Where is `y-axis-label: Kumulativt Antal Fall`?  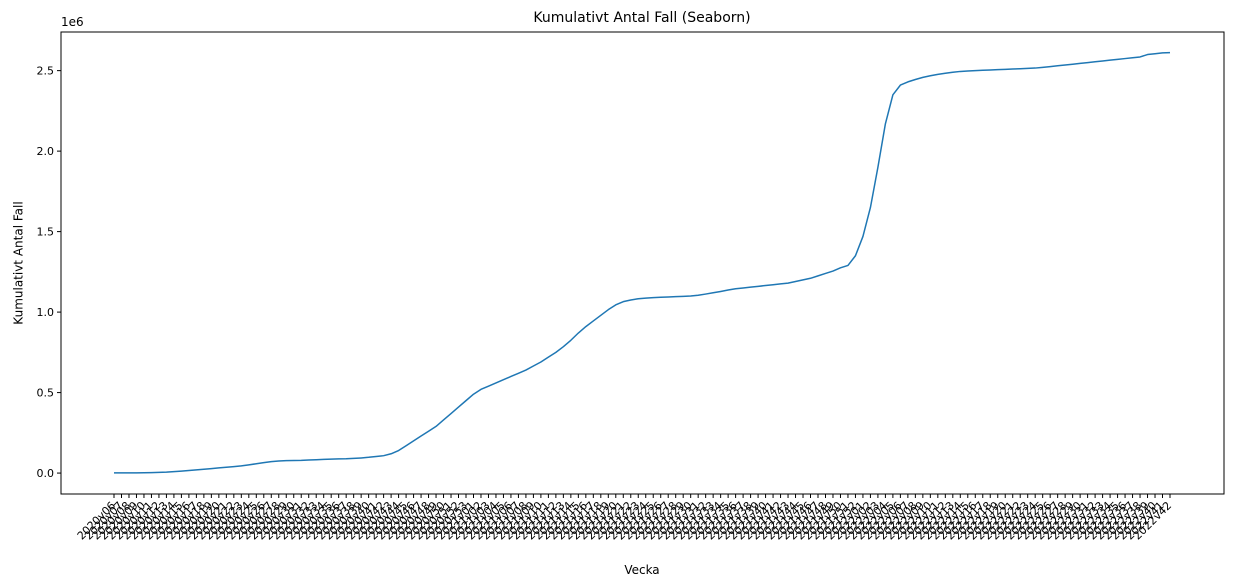 y-axis-label: Kumulativt Antal Fall is located at coordinates (19, 262).